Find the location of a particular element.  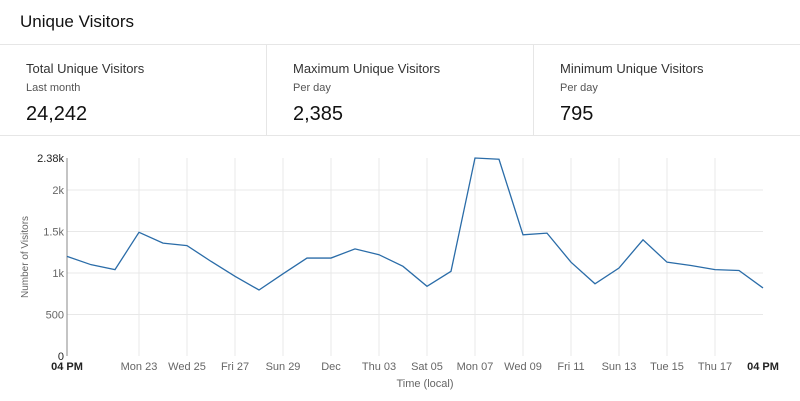

stat-total: Total Unique Visitors Last month 24,242 is located at coordinates (133, 90).